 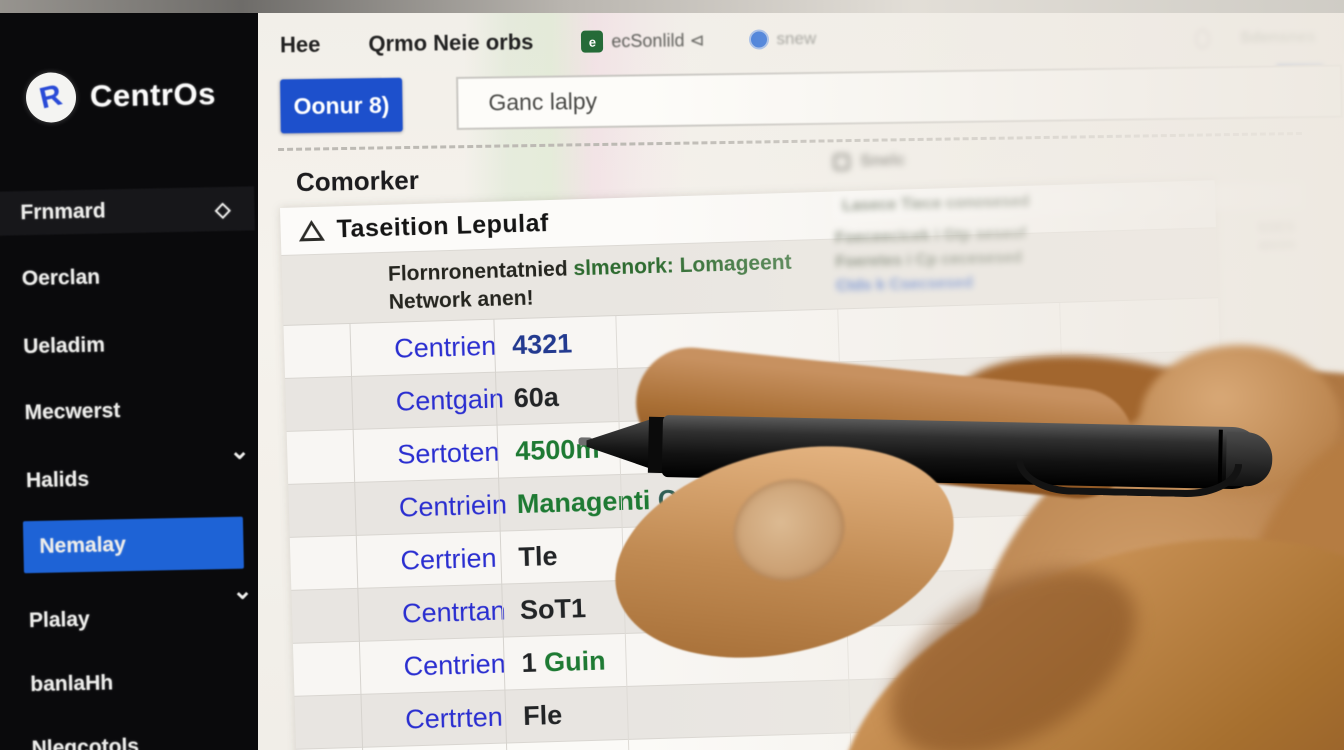 I want to click on diamond-icon: ◇, so click(x=222, y=209).